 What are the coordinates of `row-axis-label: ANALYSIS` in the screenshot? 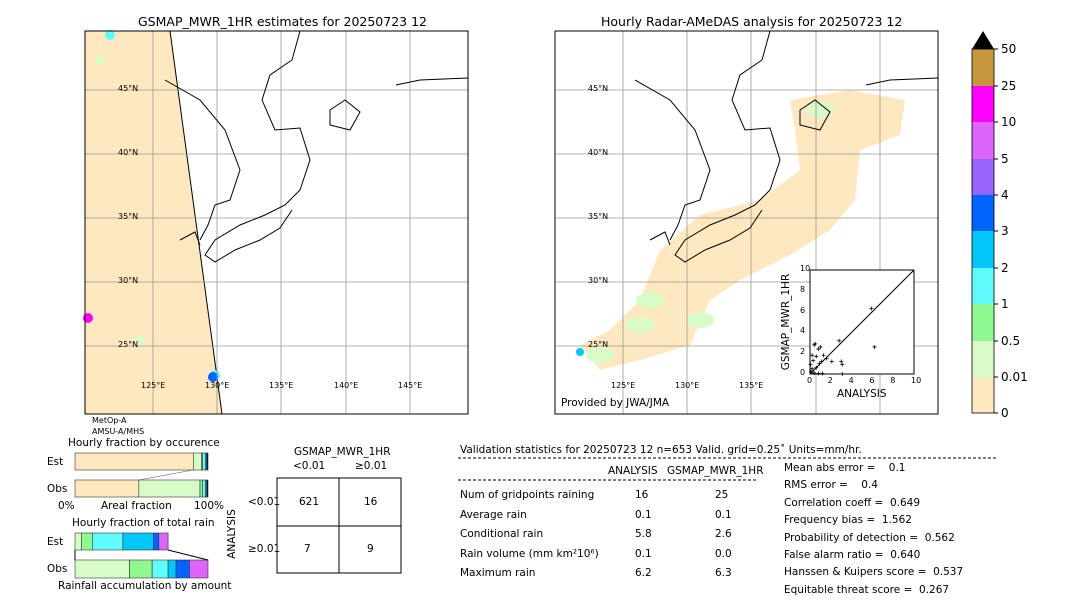 It's located at (231, 534).